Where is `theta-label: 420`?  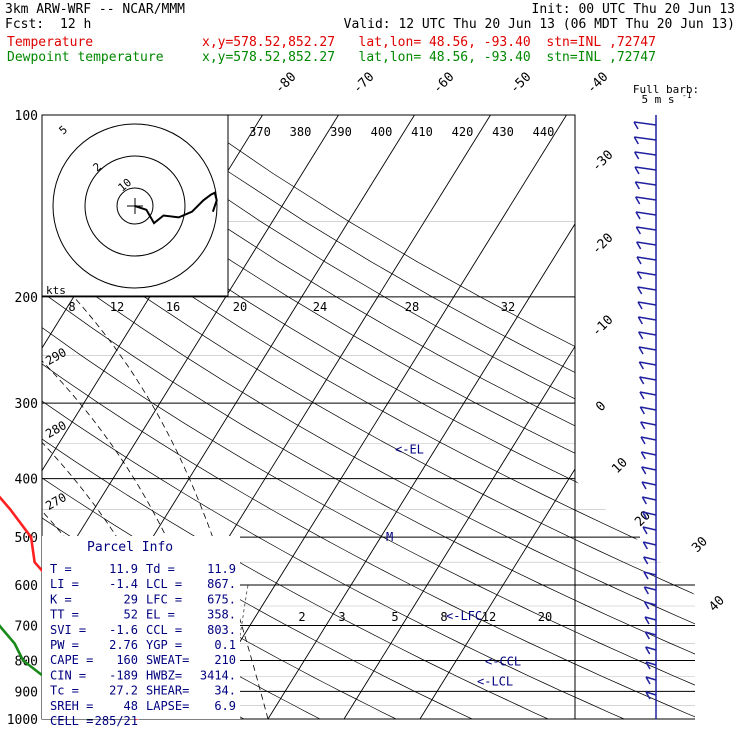
theta-label: 420 is located at coordinates (463, 132).